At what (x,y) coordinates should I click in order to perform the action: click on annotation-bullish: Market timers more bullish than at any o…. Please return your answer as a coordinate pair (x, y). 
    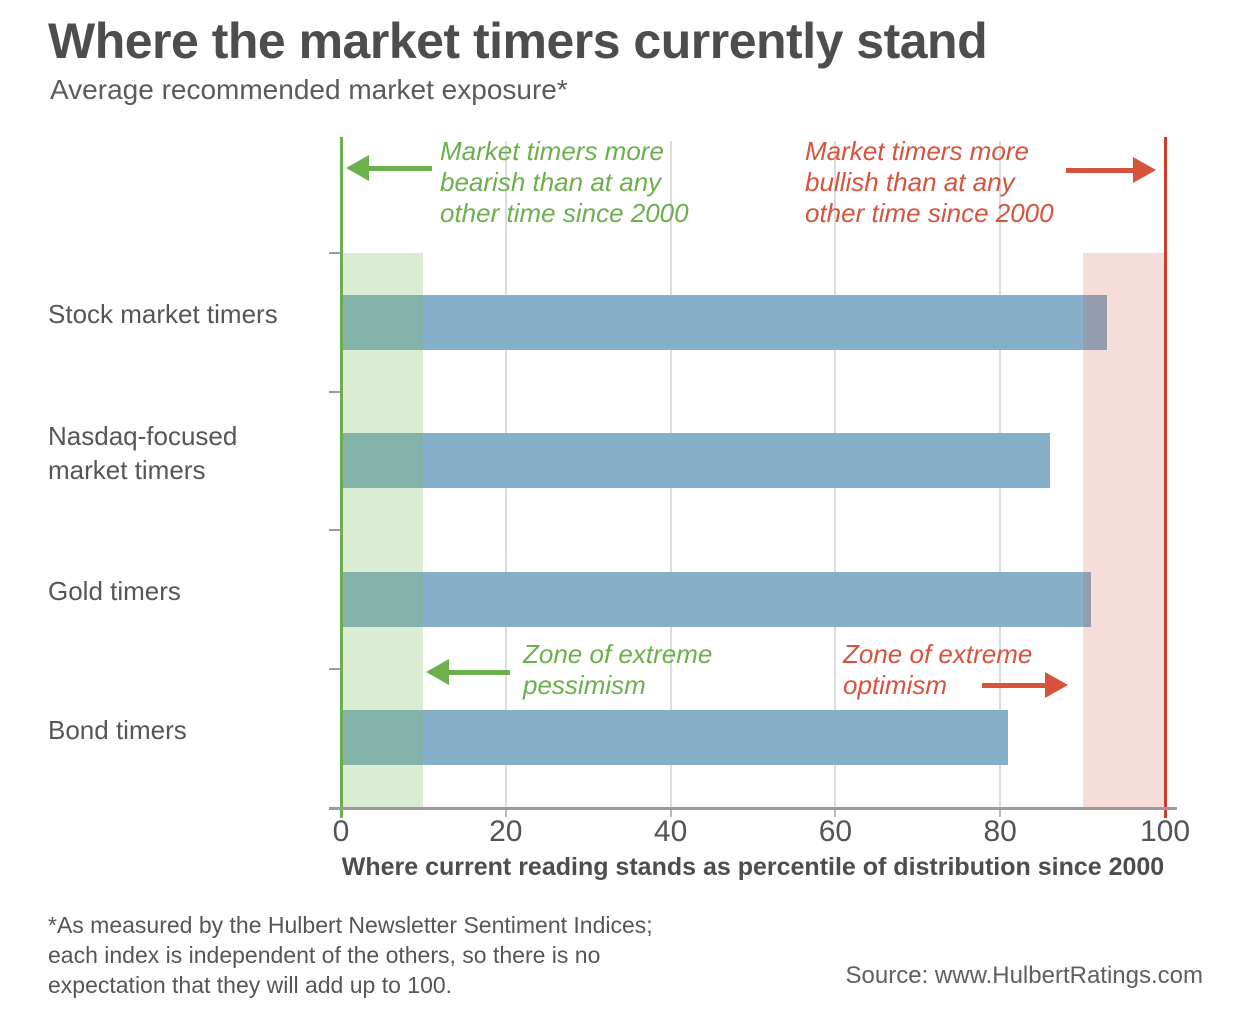
    Looking at the image, I should click on (955, 182).